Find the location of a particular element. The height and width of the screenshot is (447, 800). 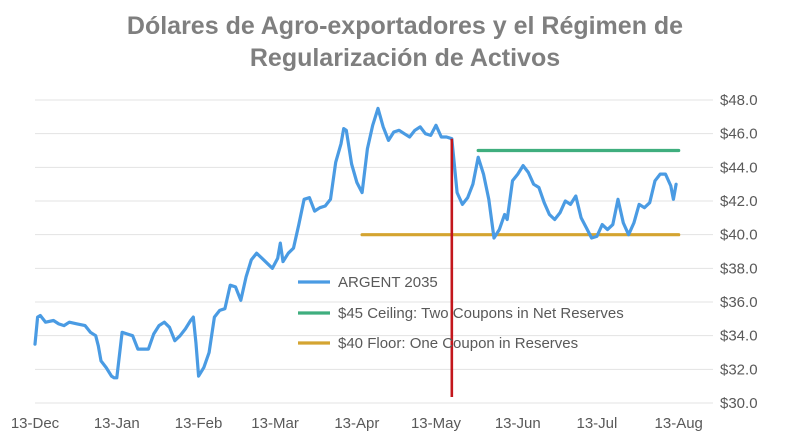

x-tick-label: 13-Jun is located at coordinates (518, 423).